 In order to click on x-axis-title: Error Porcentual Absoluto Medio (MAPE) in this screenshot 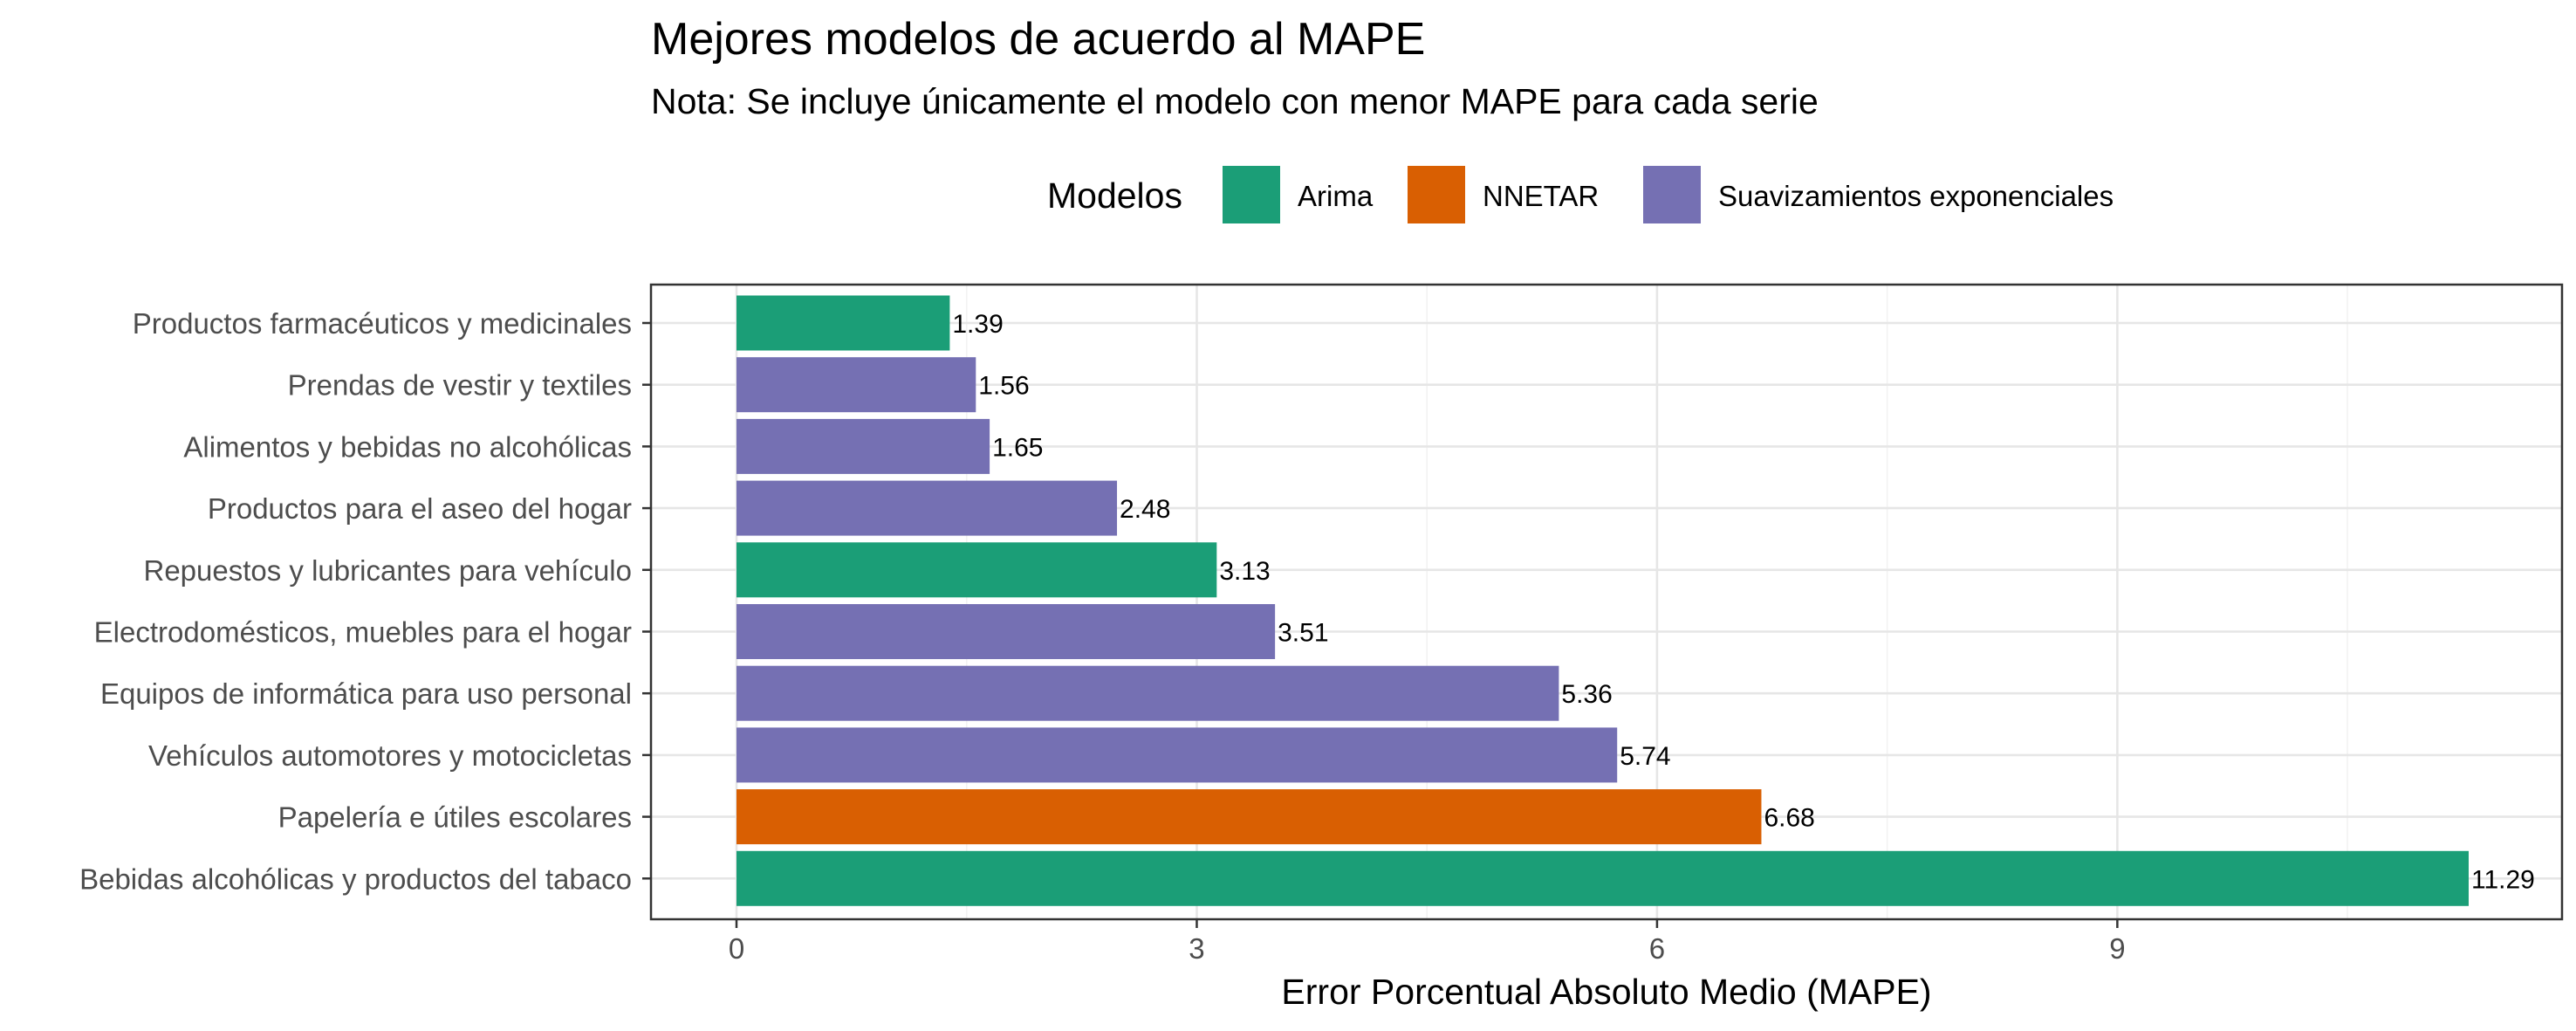, I will do `click(1606, 992)`.